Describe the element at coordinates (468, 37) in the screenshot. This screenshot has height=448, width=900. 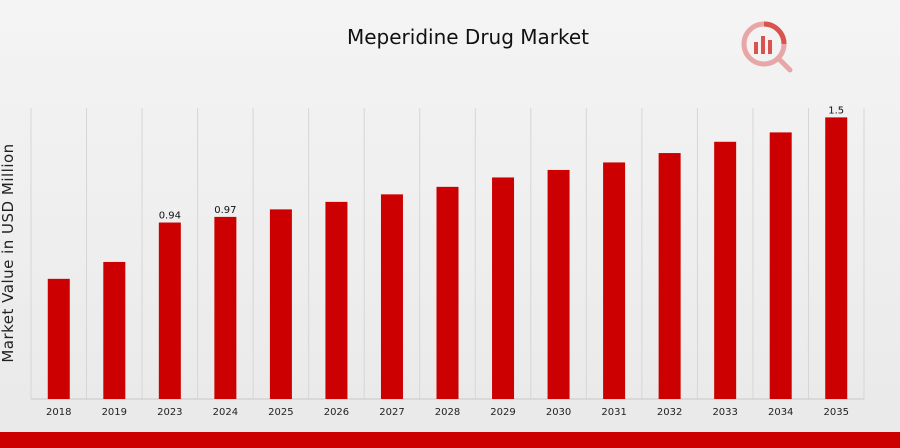
I see `chart-title: Meperidine Drug Market` at that location.